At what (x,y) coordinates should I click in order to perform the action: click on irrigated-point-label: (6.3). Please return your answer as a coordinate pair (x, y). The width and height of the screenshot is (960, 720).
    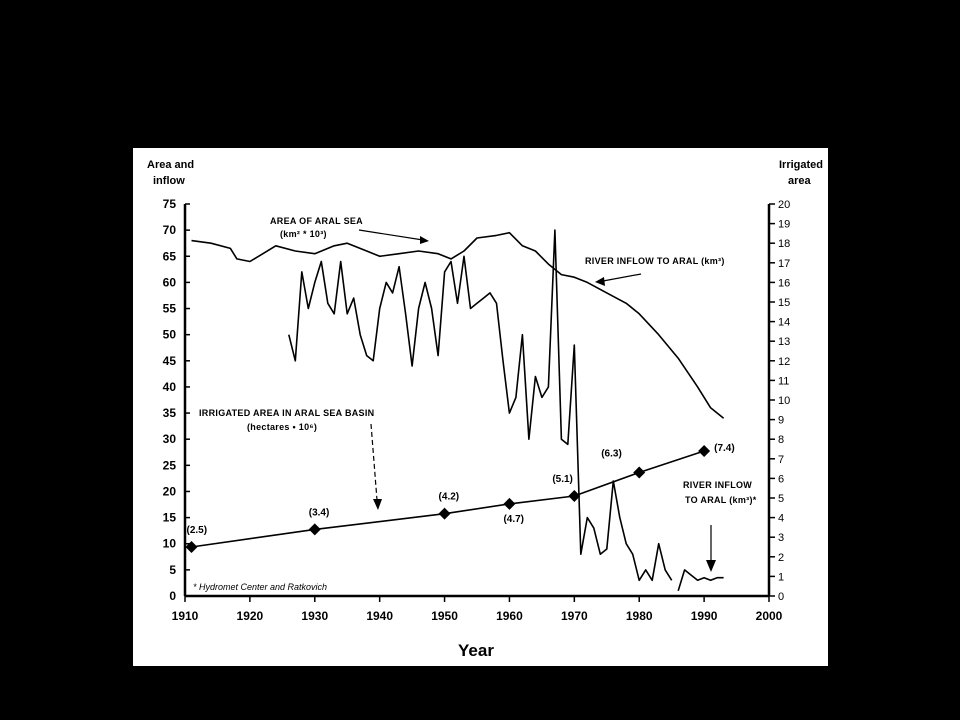
    Looking at the image, I should click on (611, 454).